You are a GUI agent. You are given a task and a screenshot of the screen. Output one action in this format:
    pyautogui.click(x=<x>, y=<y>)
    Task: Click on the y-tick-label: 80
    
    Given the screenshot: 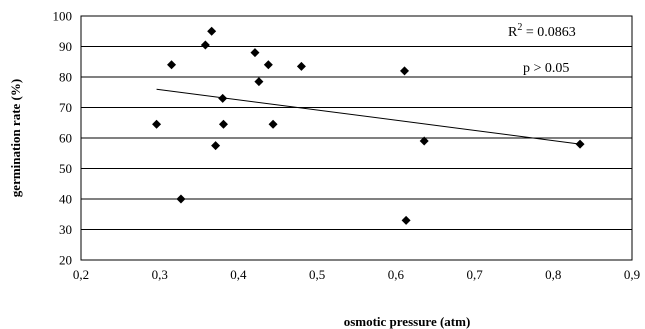 What is the action you would take?
    pyautogui.click(x=65, y=77)
    